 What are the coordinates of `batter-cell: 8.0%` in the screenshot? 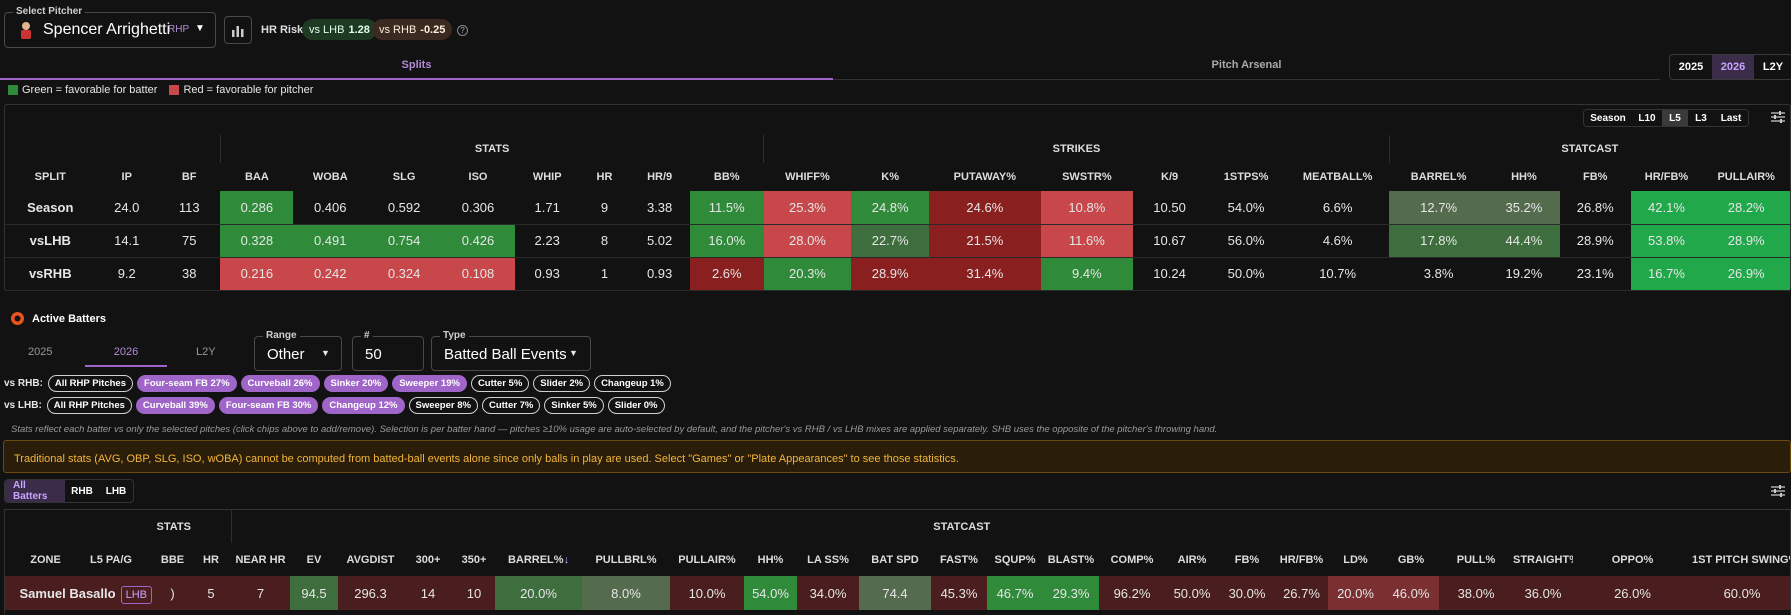 It's located at (626, 593).